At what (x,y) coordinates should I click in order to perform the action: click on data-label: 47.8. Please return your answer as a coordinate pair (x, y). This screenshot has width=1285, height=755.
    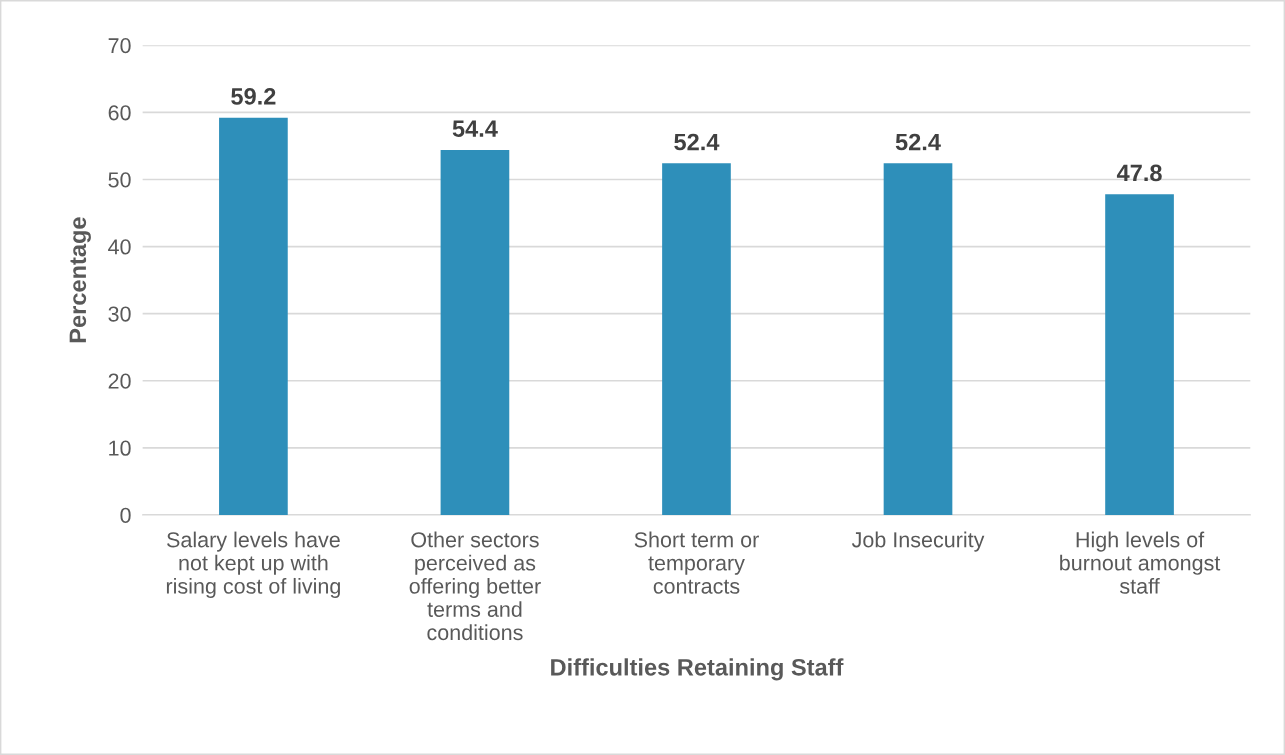
    Looking at the image, I should click on (1139, 173).